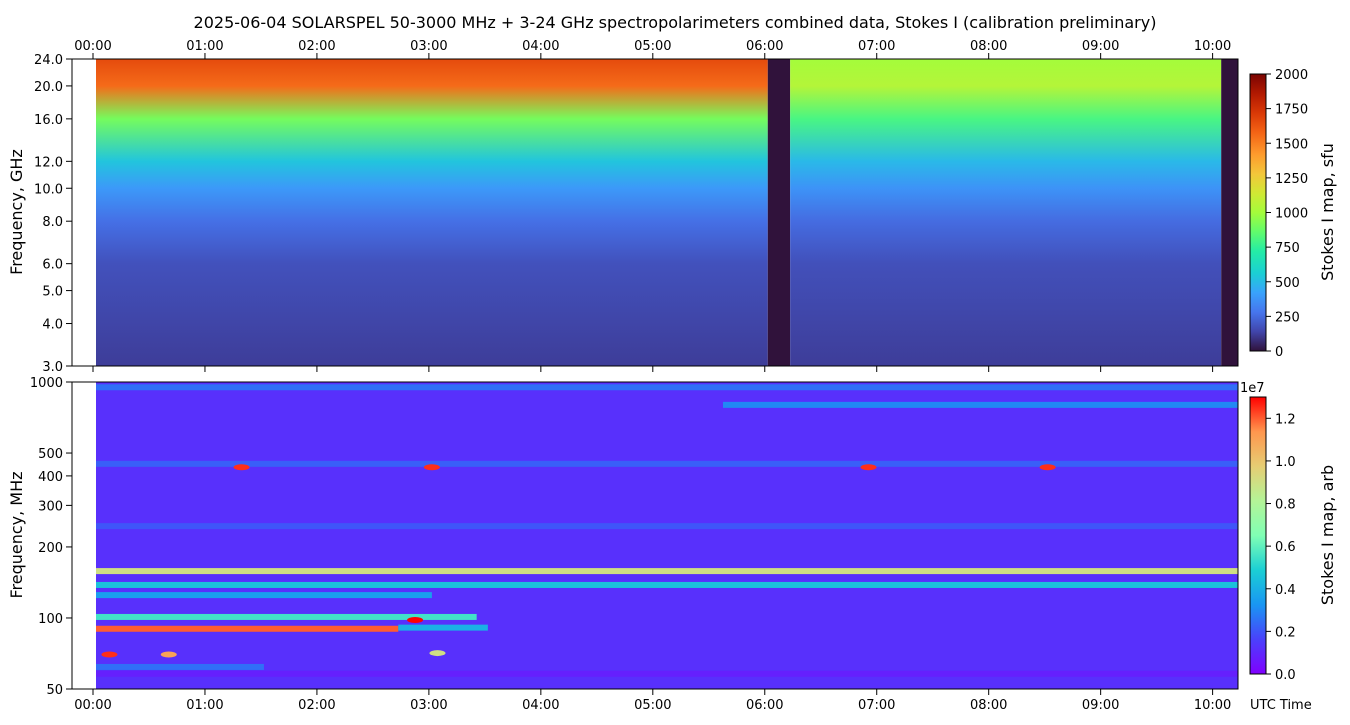  Describe the element at coordinates (48, 120) in the screenshot. I see `top-y-tick-label: 16.0` at that location.